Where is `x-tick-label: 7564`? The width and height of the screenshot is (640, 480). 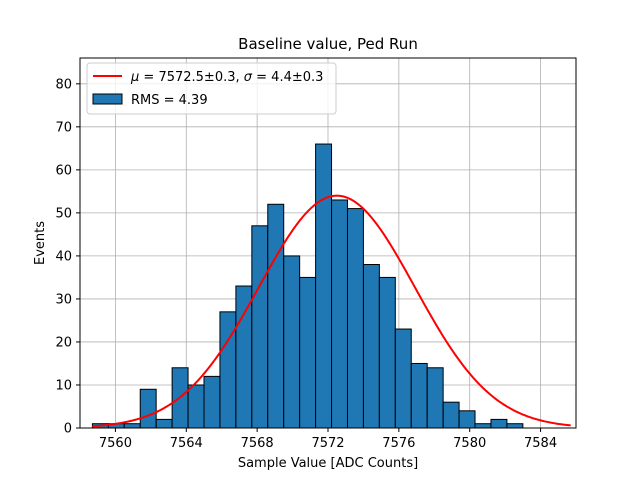 x-tick-label: 7564 is located at coordinates (186, 443).